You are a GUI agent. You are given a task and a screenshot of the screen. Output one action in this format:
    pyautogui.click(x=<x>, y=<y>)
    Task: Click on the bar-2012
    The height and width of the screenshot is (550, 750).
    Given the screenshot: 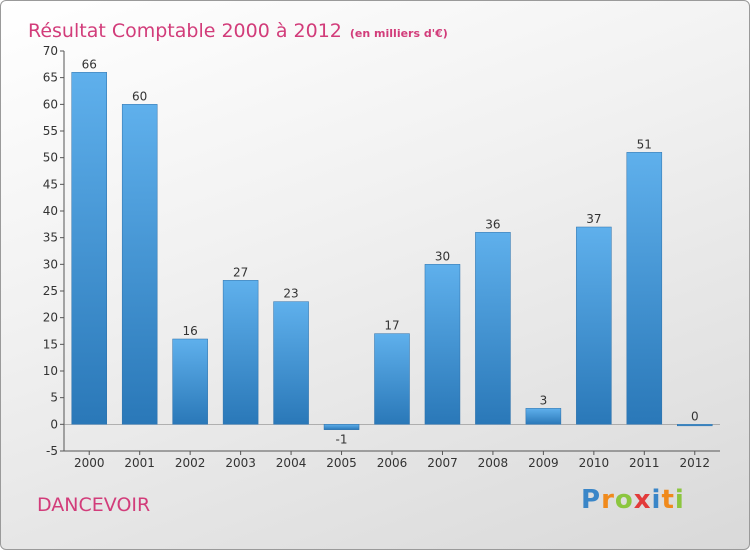 What is the action you would take?
    pyautogui.click(x=695, y=425)
    